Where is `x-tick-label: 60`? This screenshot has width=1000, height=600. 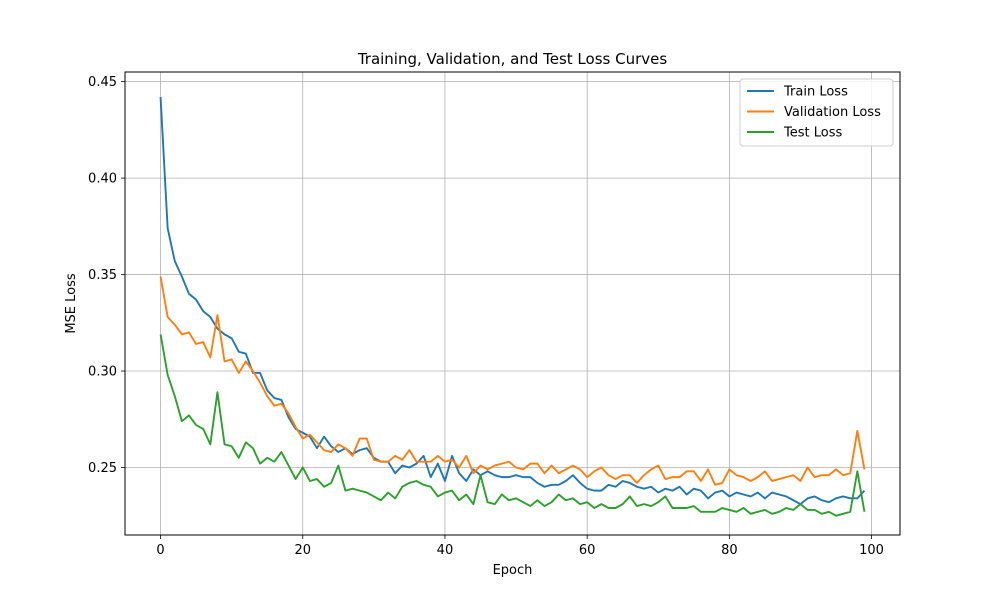 x-tick-label: 60 is located at coordinates (587, 550).